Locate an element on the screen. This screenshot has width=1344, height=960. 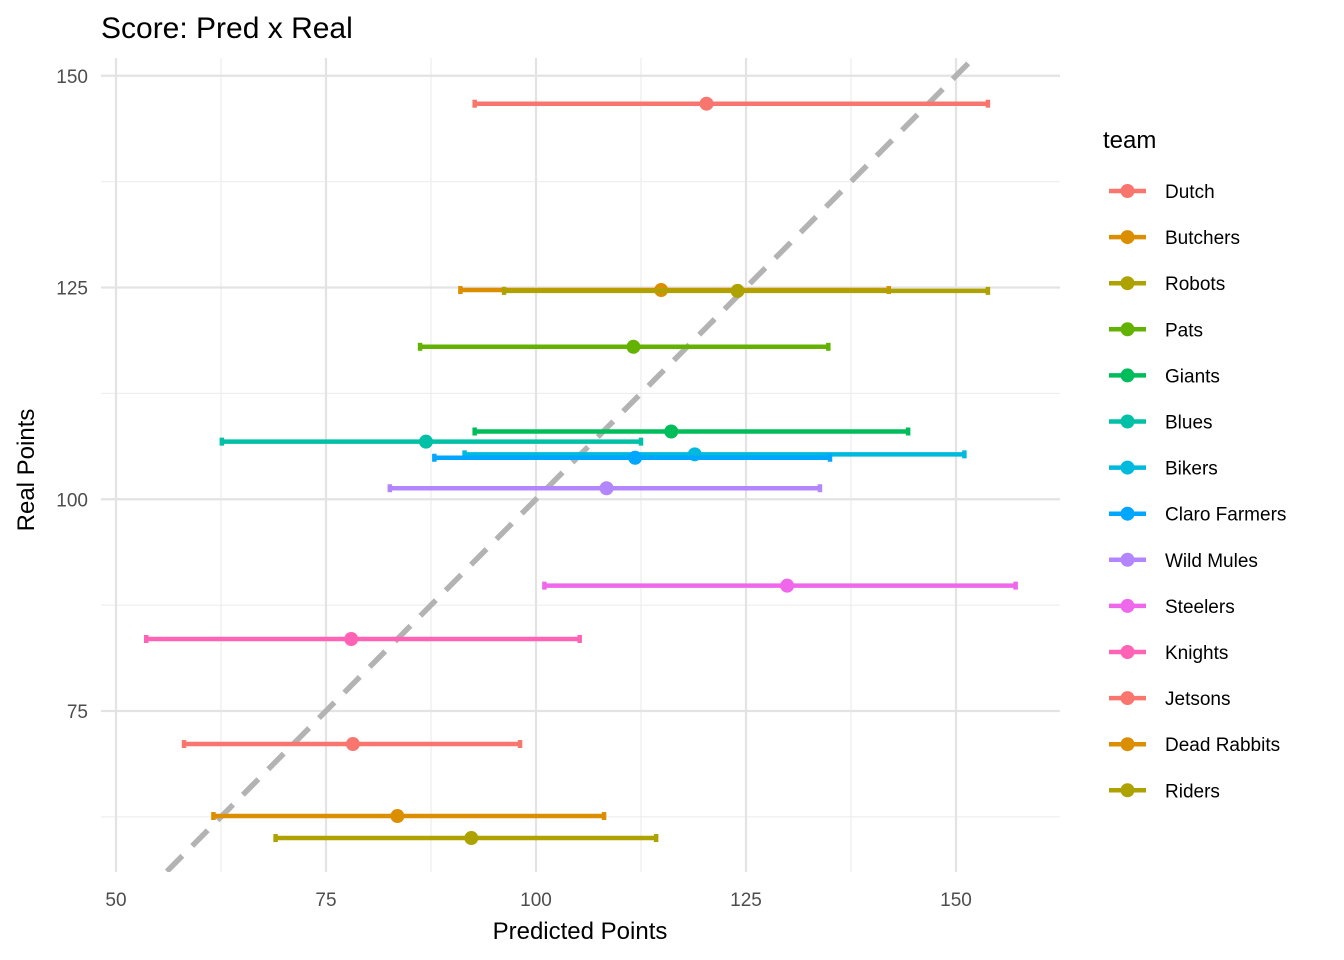
y-tick-label: 100 is located at coordinates (72, 500).